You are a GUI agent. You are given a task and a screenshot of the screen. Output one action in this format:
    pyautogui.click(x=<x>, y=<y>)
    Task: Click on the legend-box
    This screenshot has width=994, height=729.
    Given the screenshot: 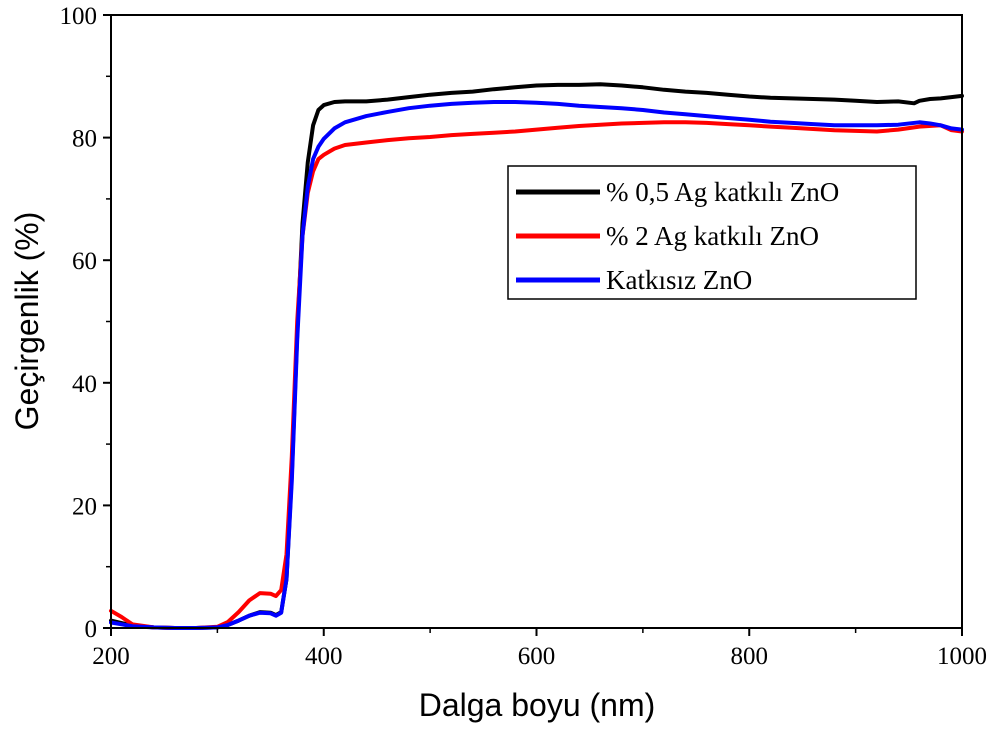 What is the action you would take?
    pyautogui.click(x=712, y=232)
    